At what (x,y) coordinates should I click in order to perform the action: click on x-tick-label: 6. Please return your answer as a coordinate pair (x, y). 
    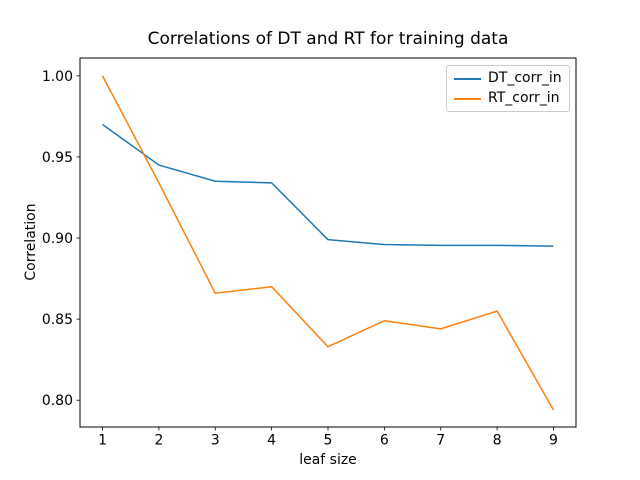
    Looking at the image, I should click on (384, 441).